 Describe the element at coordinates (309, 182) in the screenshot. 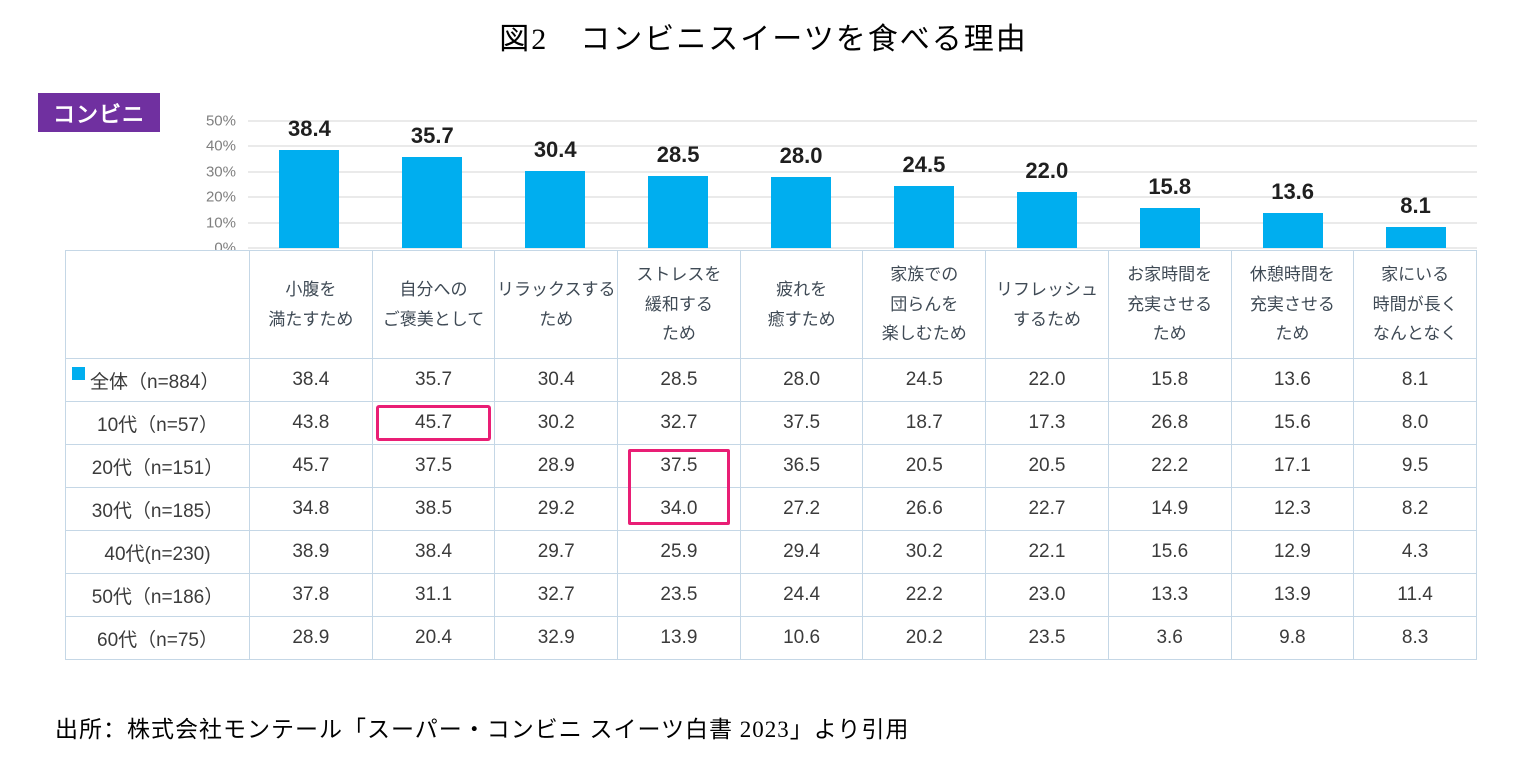

I see `bar-column: 38.4` at that location.